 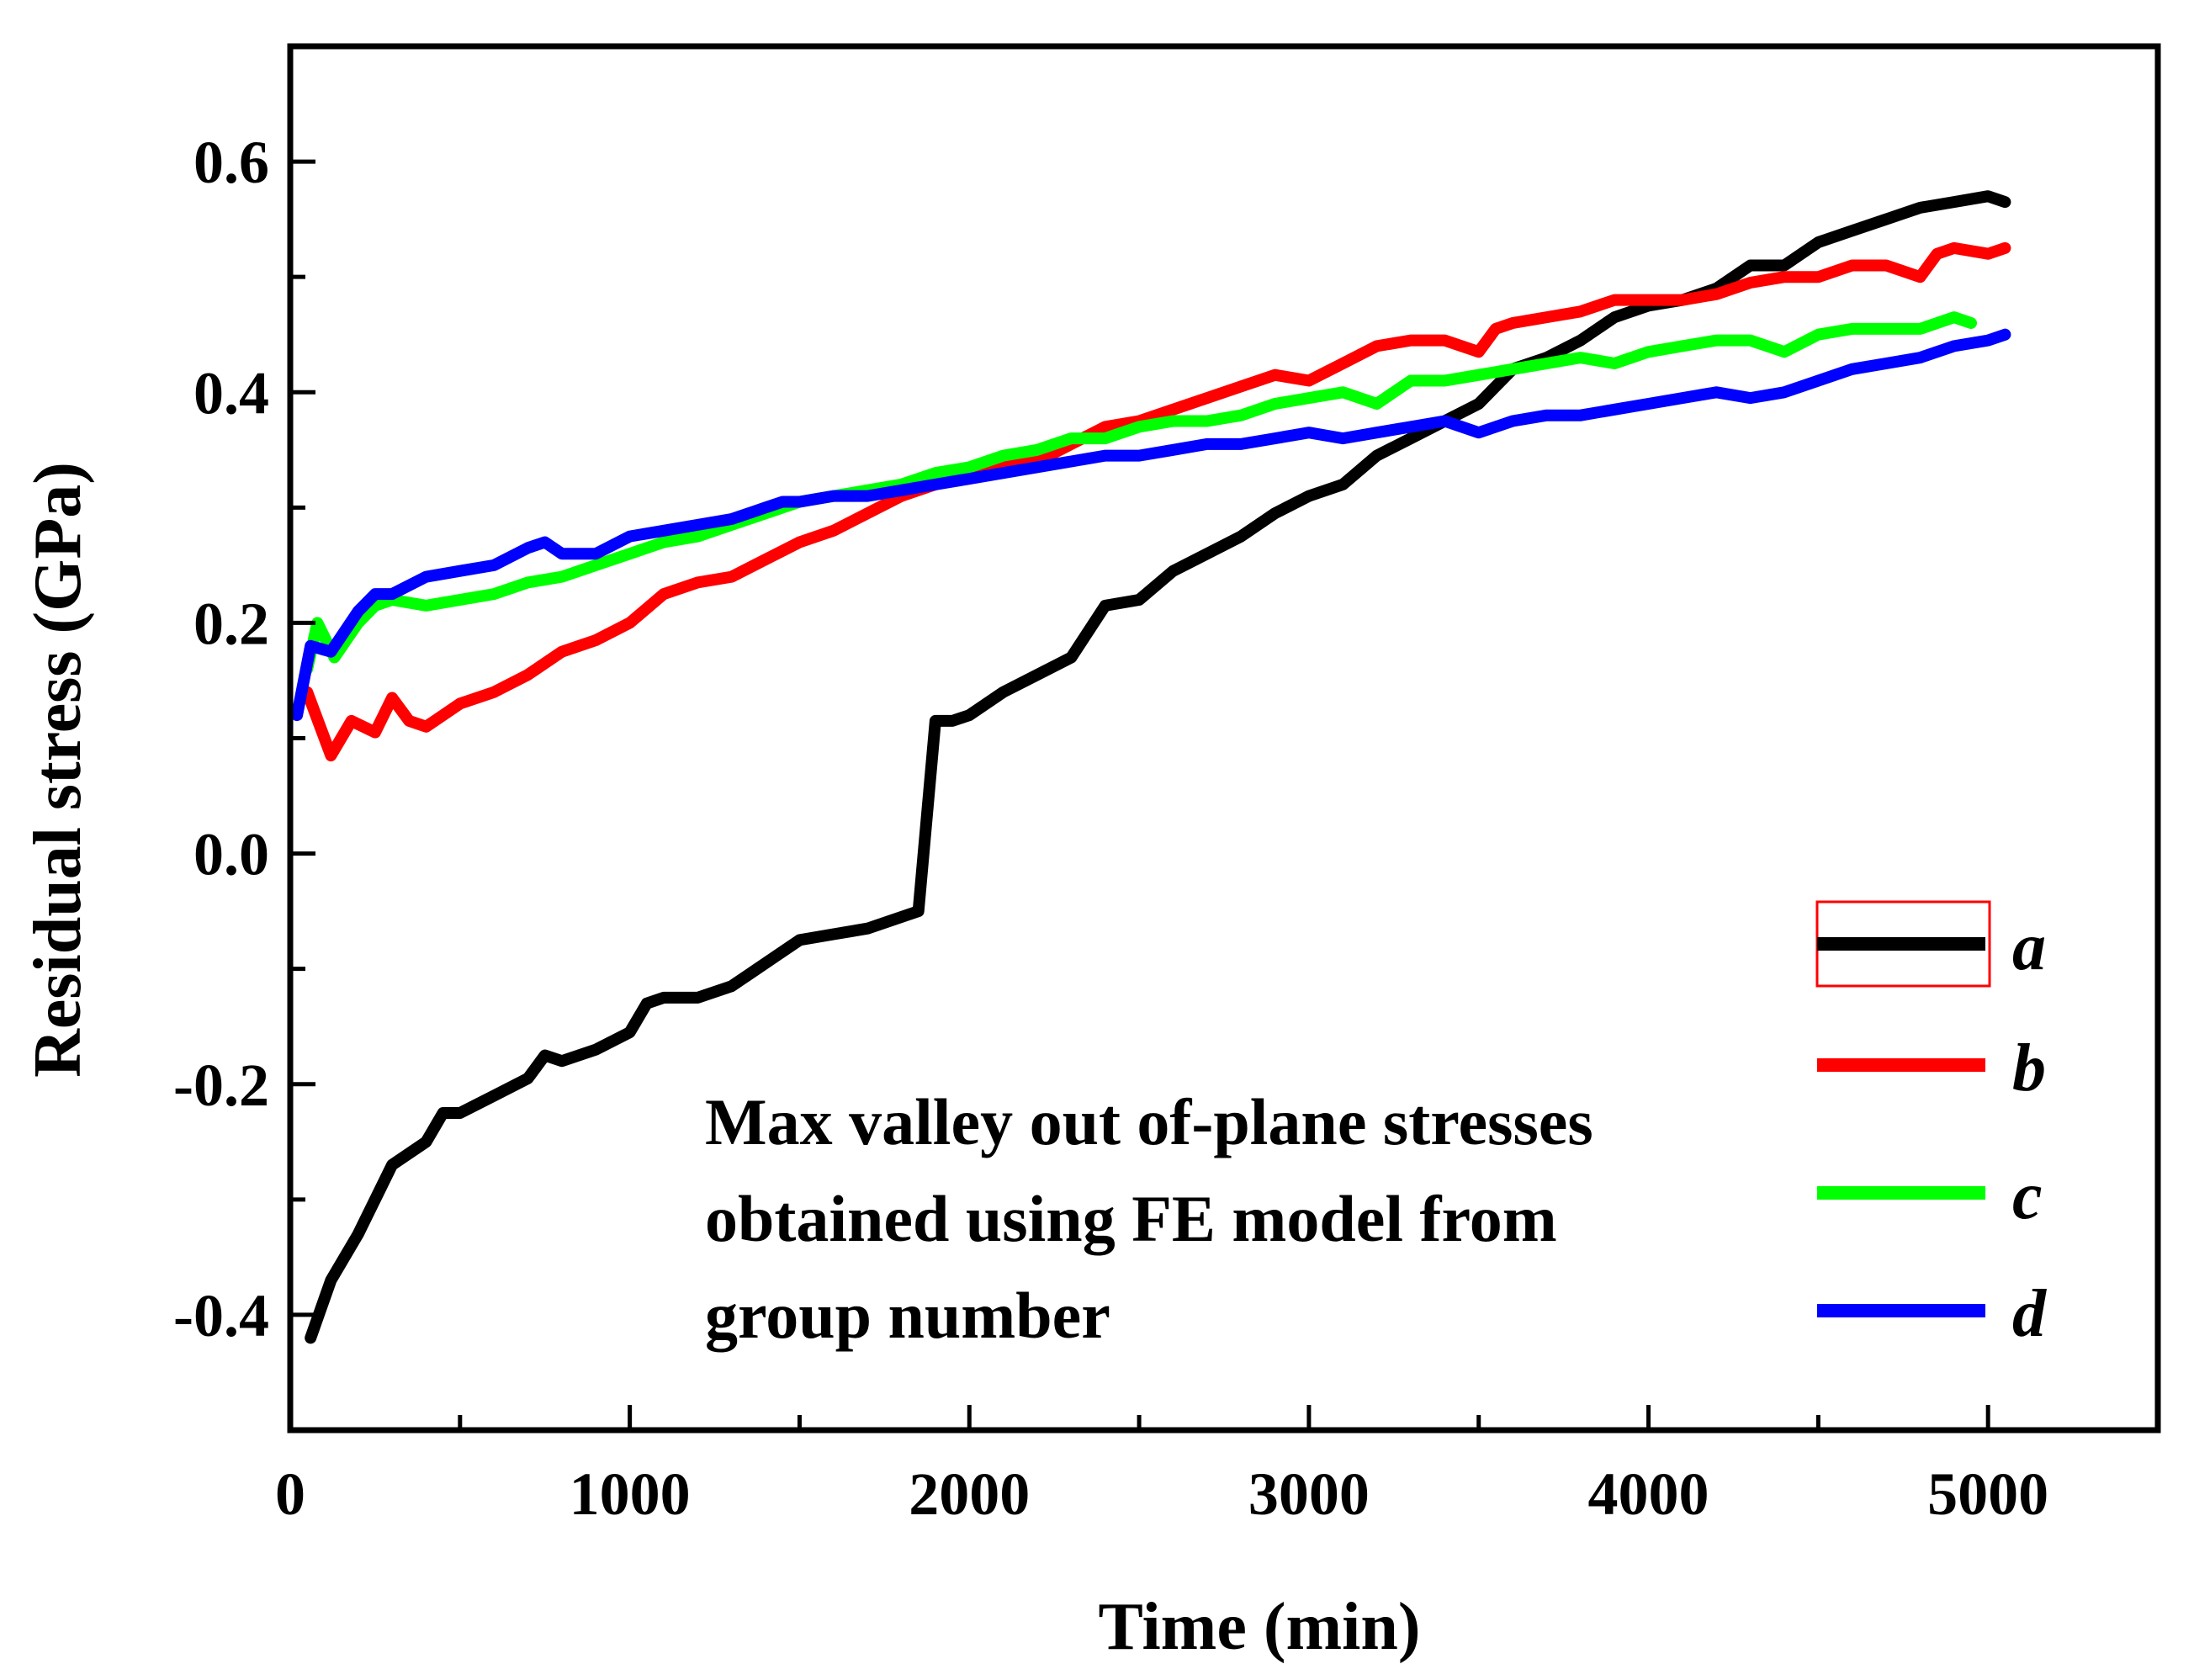 I want to click on legend-label-c: c, so click(x=2027, y=1196).